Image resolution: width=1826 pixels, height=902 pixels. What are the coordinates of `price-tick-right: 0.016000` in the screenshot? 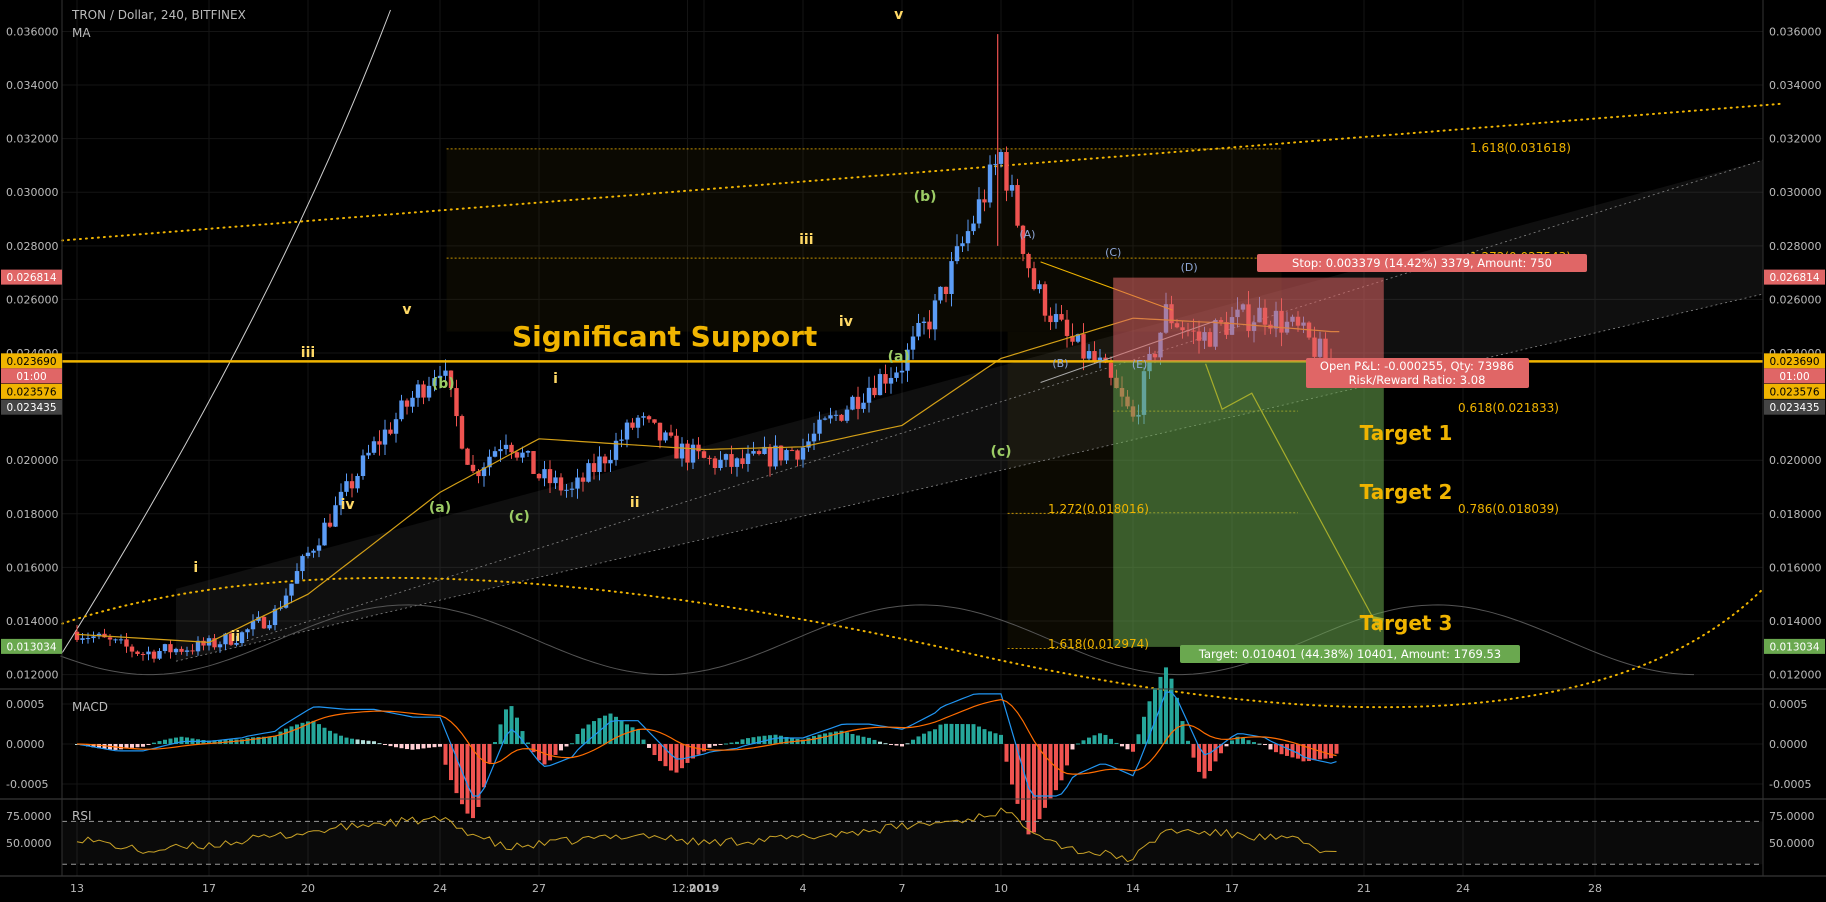 It's located at (1795, 567).